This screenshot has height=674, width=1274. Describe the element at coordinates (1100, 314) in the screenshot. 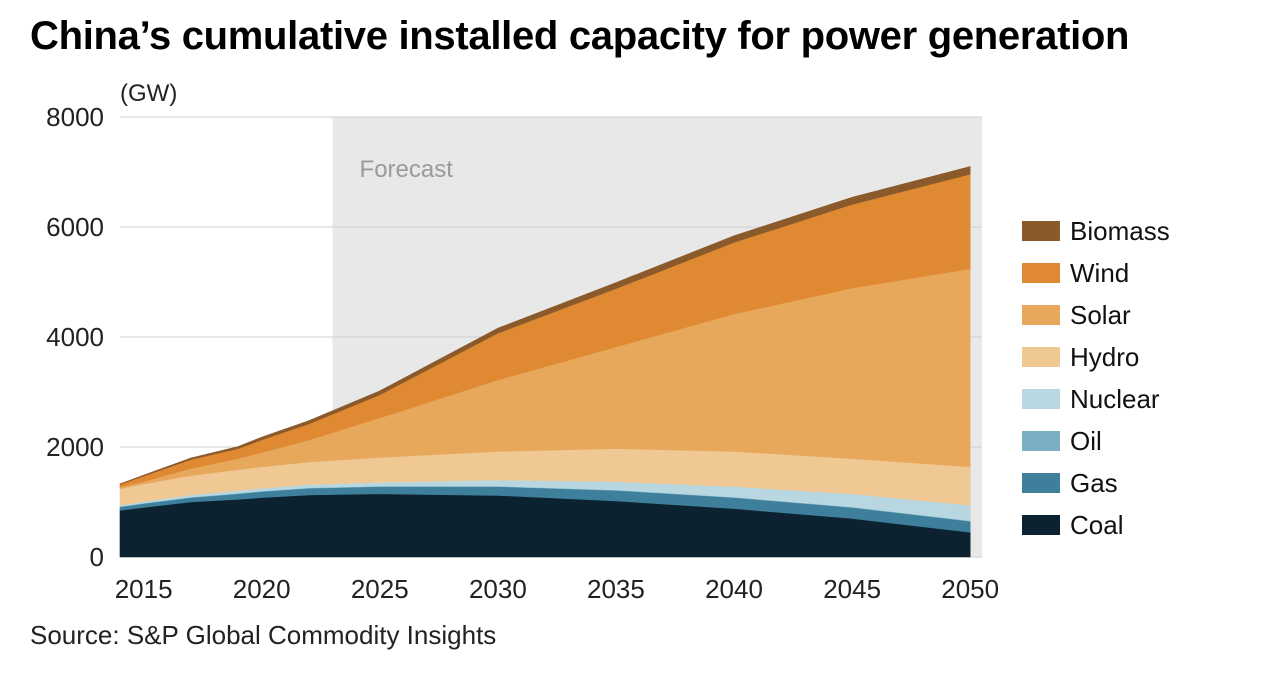

I see `legend-label-solar: Solar` at that location.